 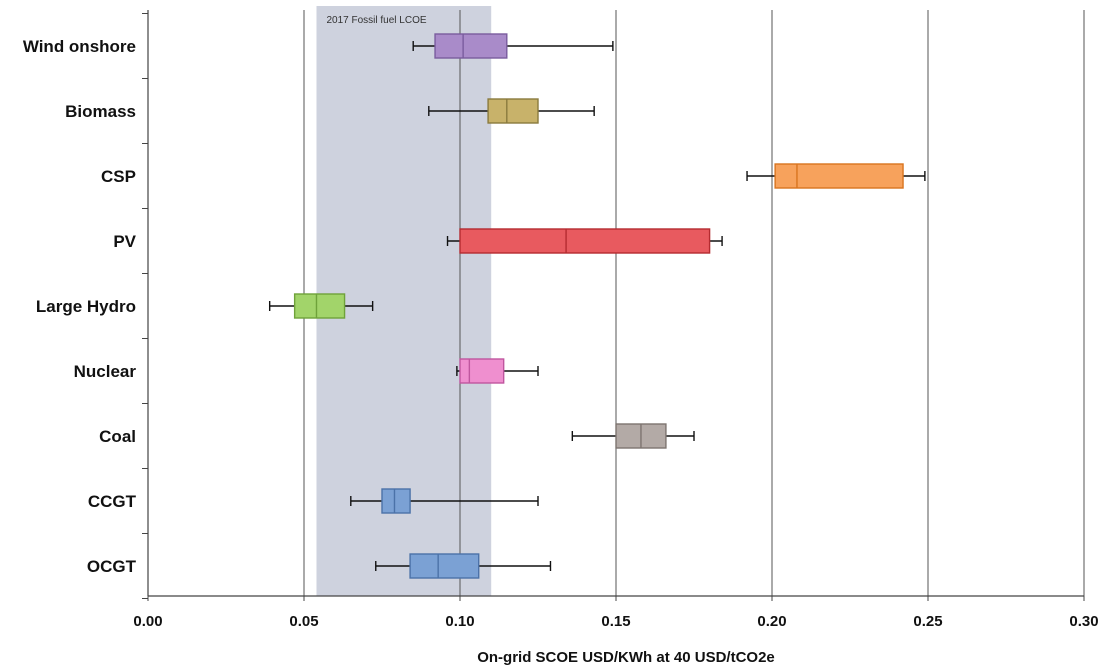 What do you see at coordinates (147, 621) in the screenshot?
I see `x-tick-label: 0.00` at bounding box center [147, 621].